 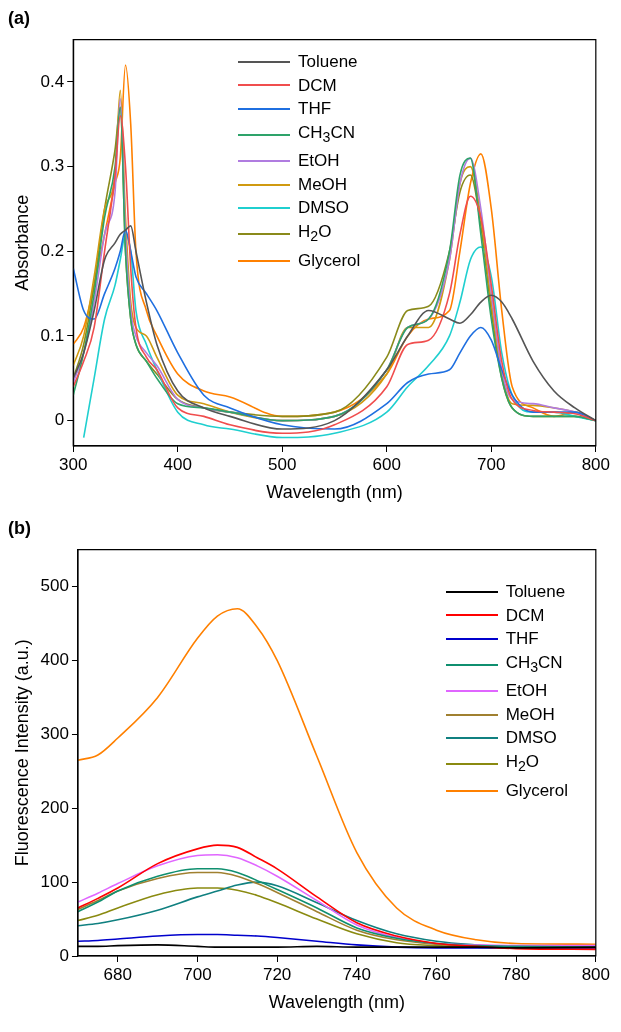 What do you see at coordinates (52, 166) in the screenshot?
I see `y-tick-label: 0.3` at bounding box center [52, 166].